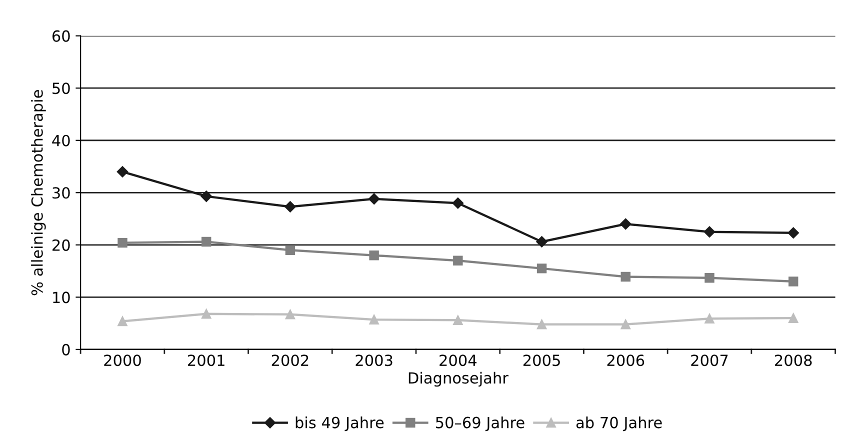  What do you see at coordinates (61, 245) in the screenshot?
I see `y-tick-label: 20` at bounding box center [61, 245].